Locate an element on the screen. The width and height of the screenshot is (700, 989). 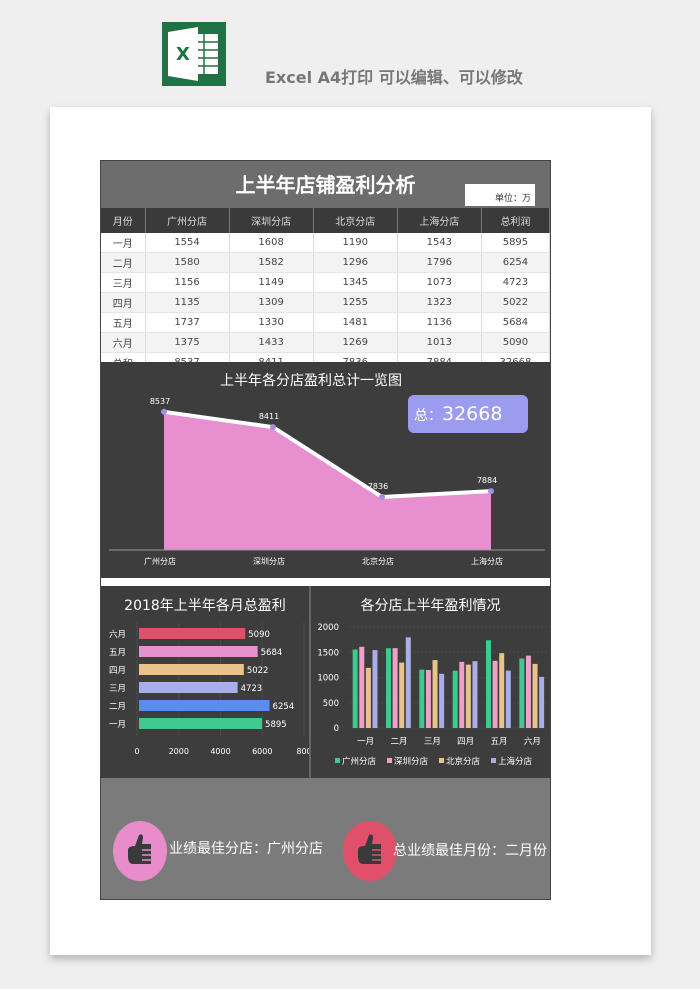
award-best-store: 业绩最佳分店：广州分店 is located at coordinates (246, 849).